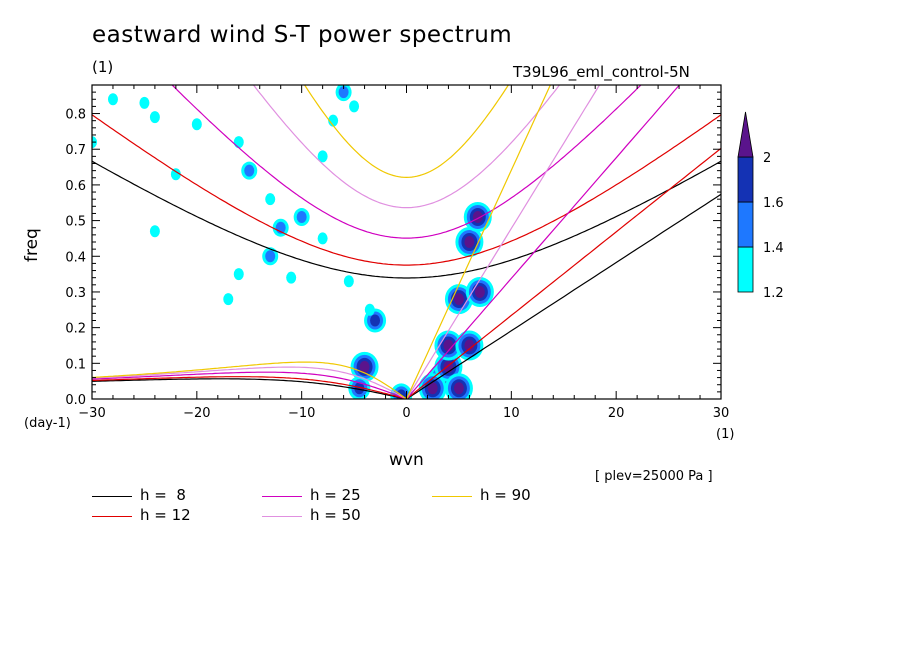  Describe the element at coordinates (75, 150) in the screenshot. I see `y-tick-label: 0.7` at that location.